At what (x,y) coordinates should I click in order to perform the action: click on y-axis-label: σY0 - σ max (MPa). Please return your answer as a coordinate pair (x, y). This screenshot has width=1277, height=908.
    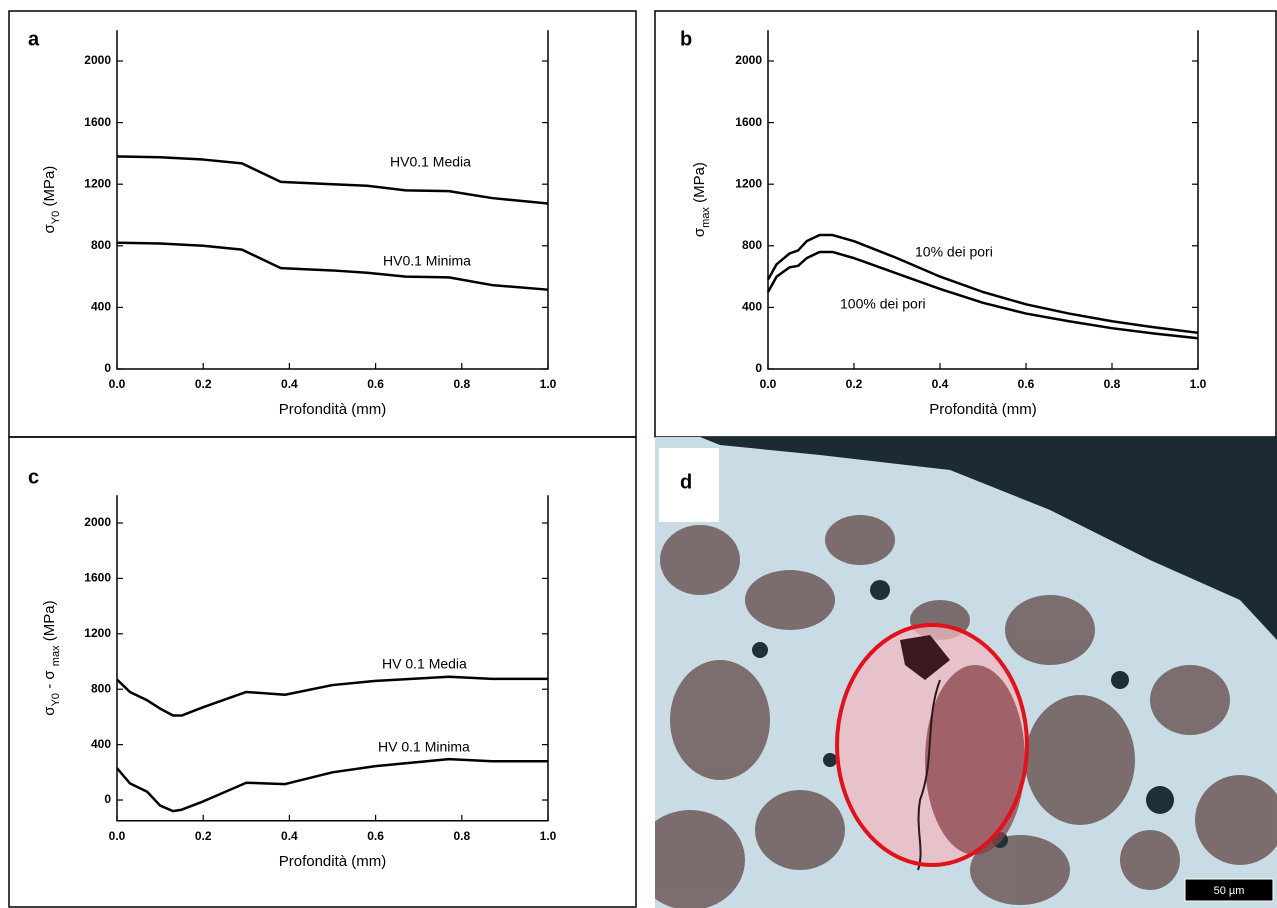
    Looking at the image, I should click on (51, 657).